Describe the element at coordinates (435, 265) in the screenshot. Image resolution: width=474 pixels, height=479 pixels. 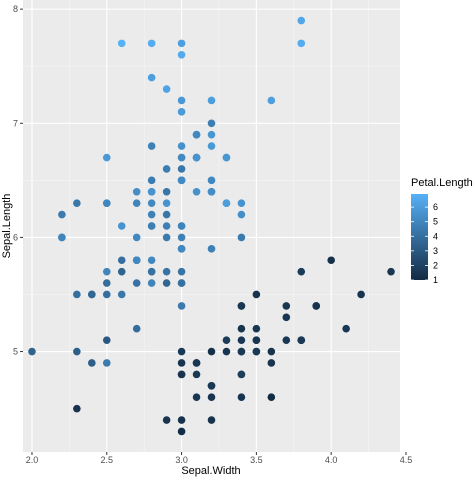
I see `legend-label: 2` at that location.